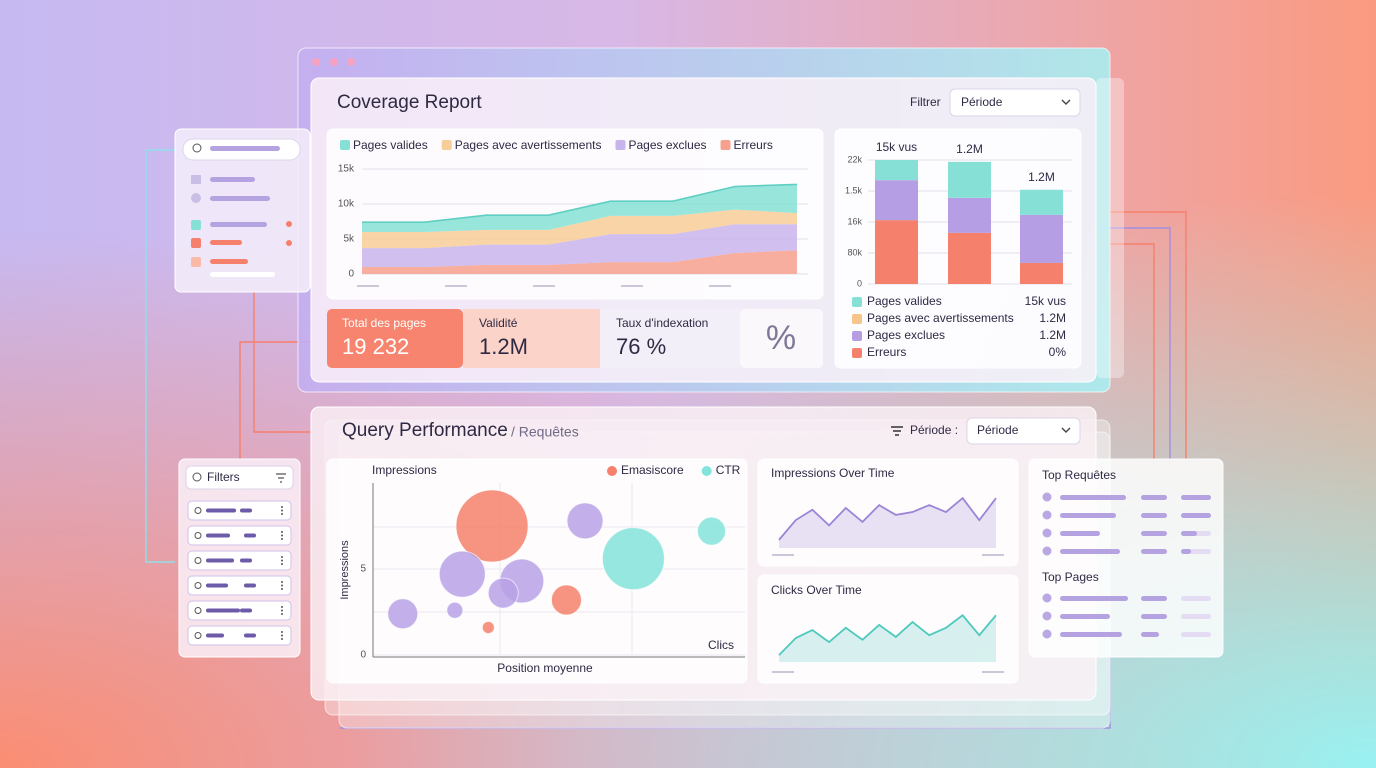 The width and height of the screenshot is (1376, 768). Describe the element at coordinates (612, 471) in the screenshot. I see `legend-dot` at that location.